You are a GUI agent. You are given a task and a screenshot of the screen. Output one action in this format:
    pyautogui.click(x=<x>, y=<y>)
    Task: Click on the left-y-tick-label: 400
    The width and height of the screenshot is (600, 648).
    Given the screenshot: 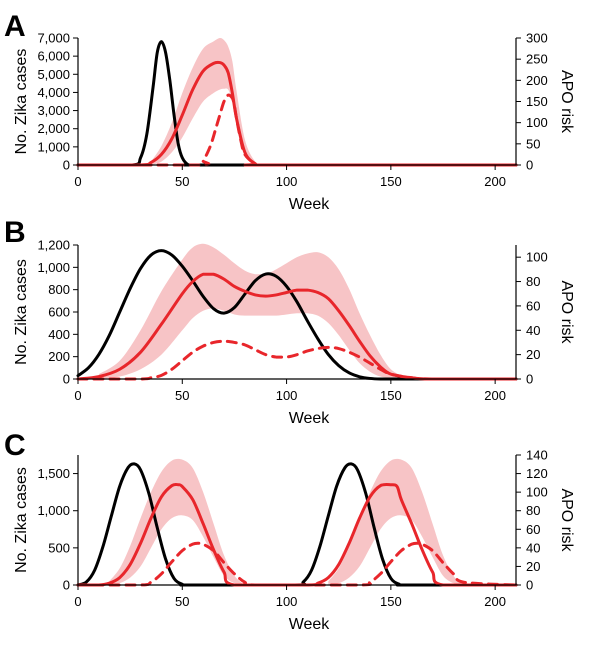 What is the action you would take?
    pyautogui.click(x=59, y=334)
    